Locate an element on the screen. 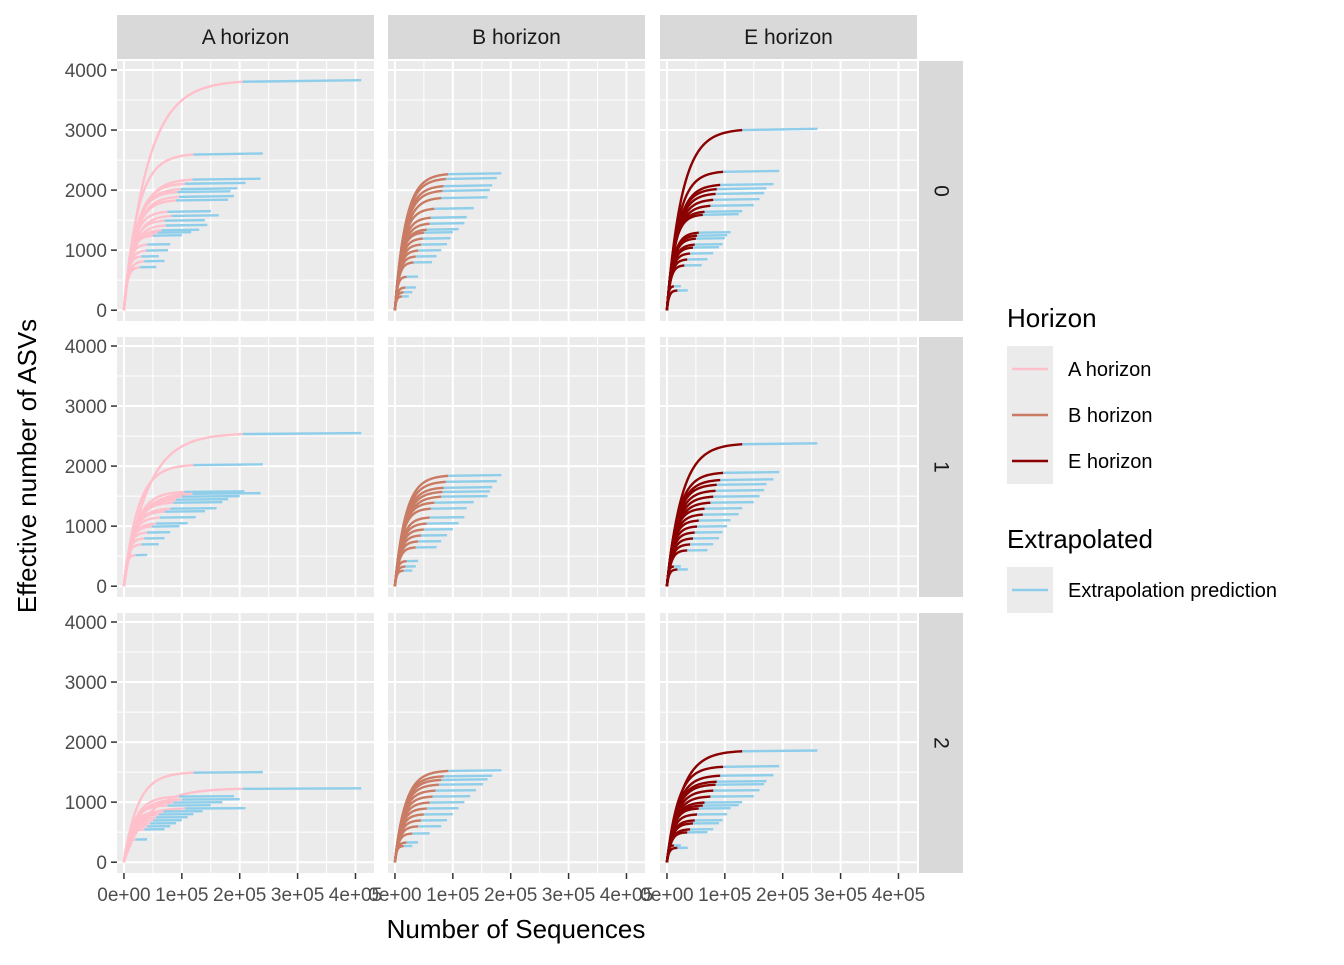  y-axis-title: Effective number of ASVs is located at coordinates (27, 466).